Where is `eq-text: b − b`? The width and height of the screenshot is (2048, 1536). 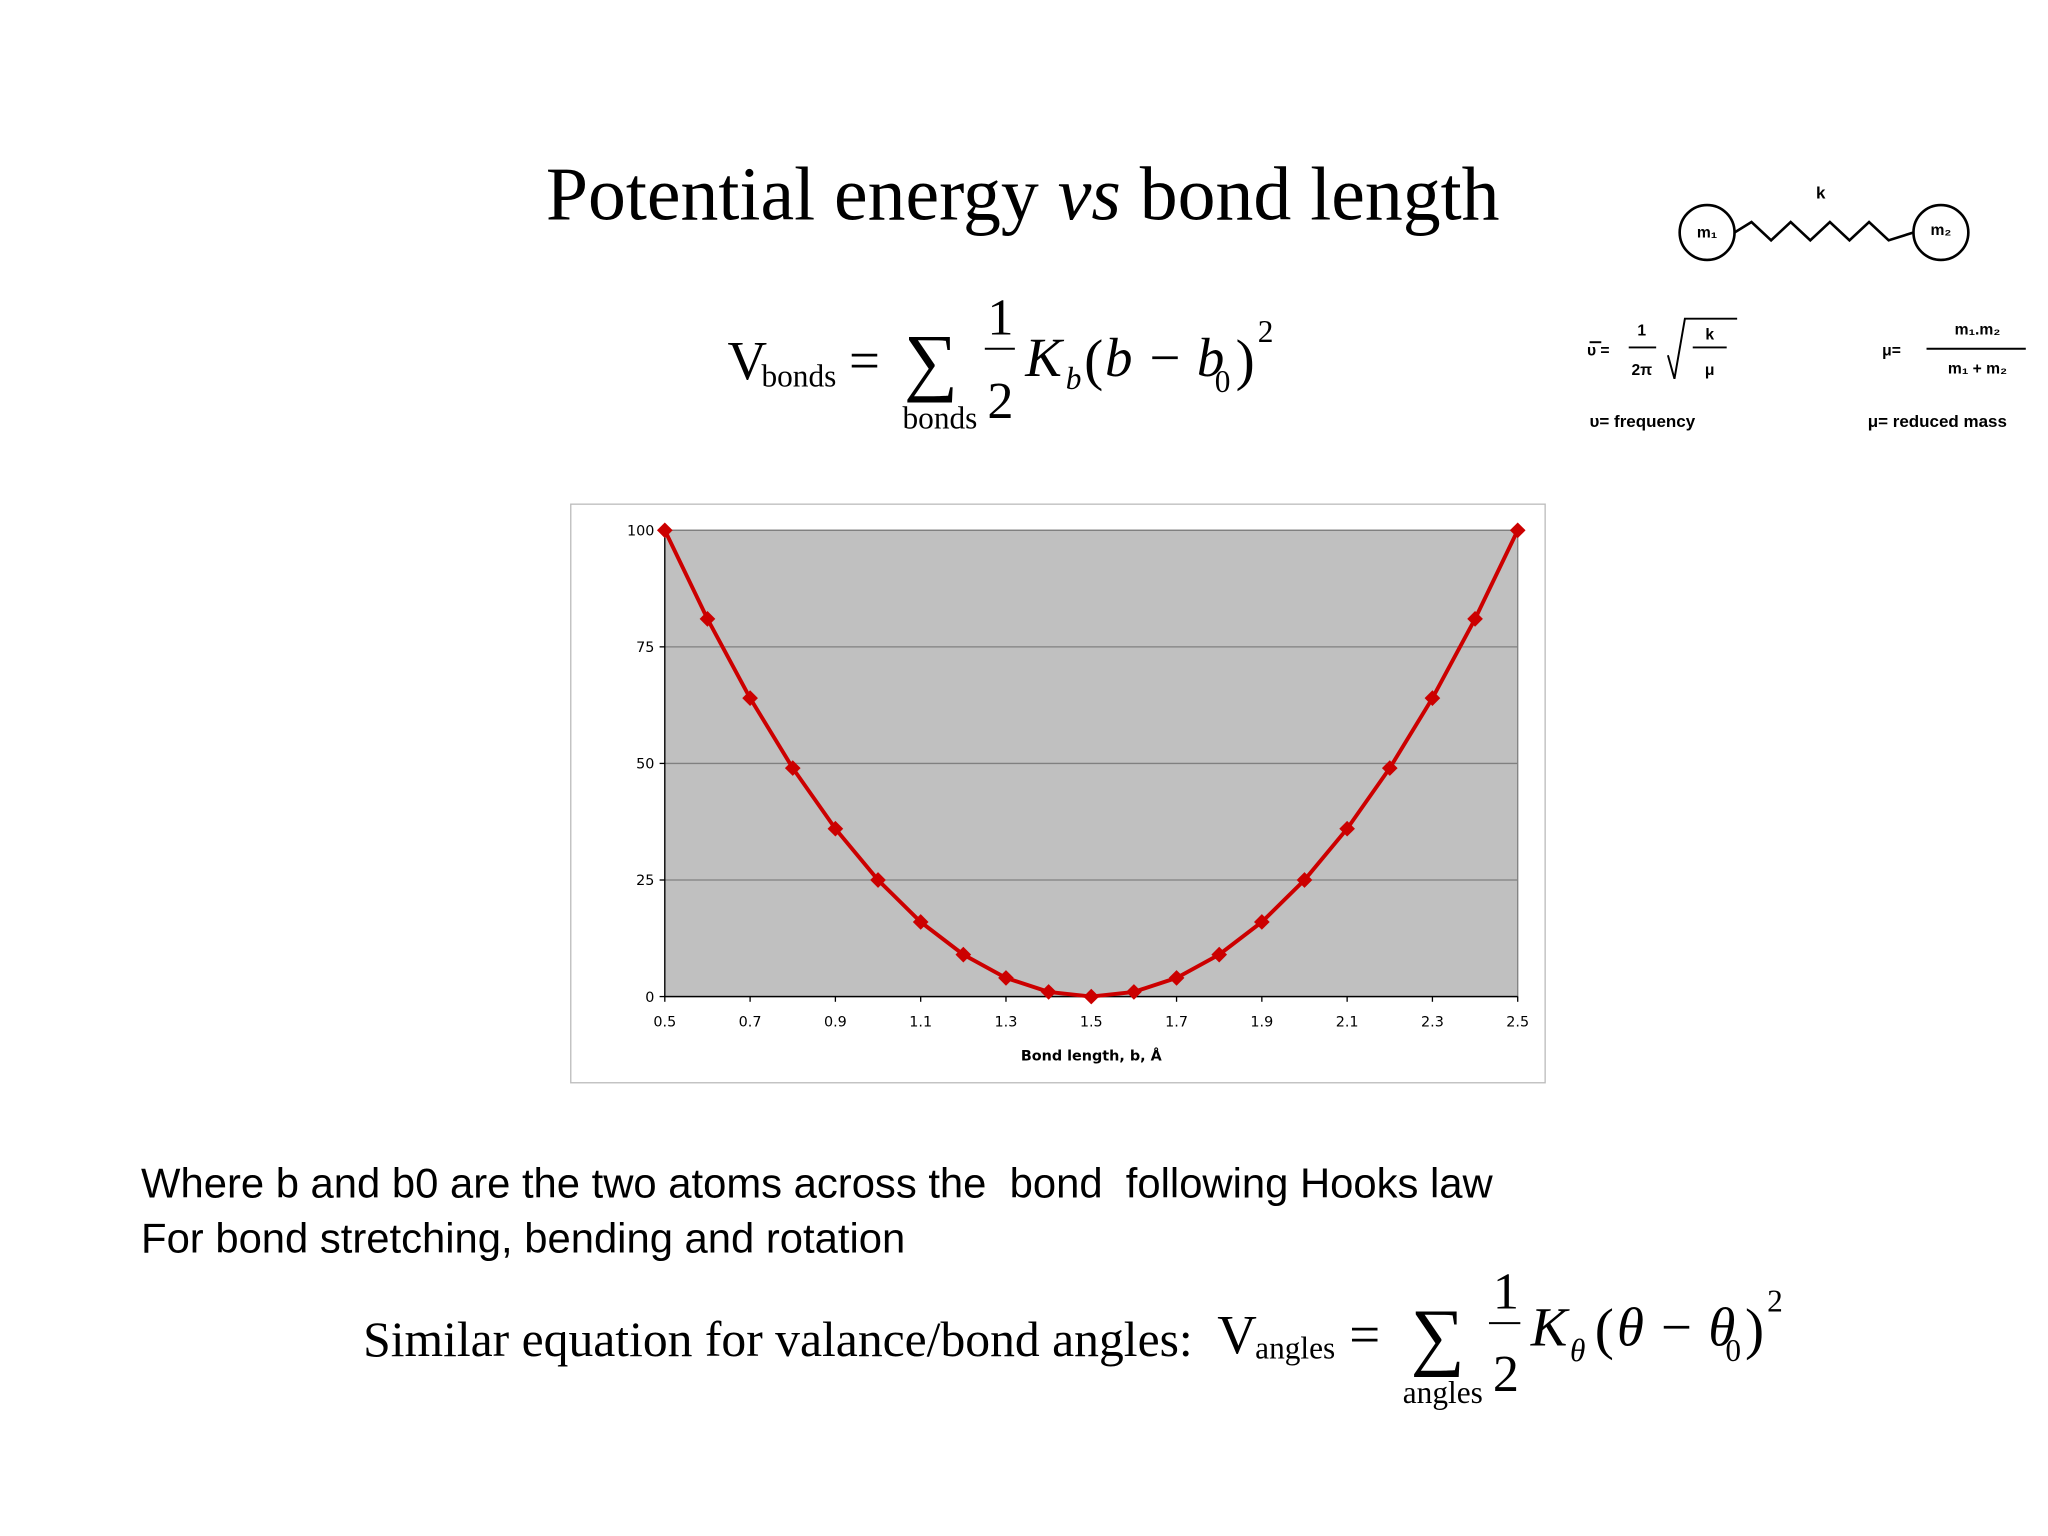 eq-text: b − b is located at coordinates (1164, 357).